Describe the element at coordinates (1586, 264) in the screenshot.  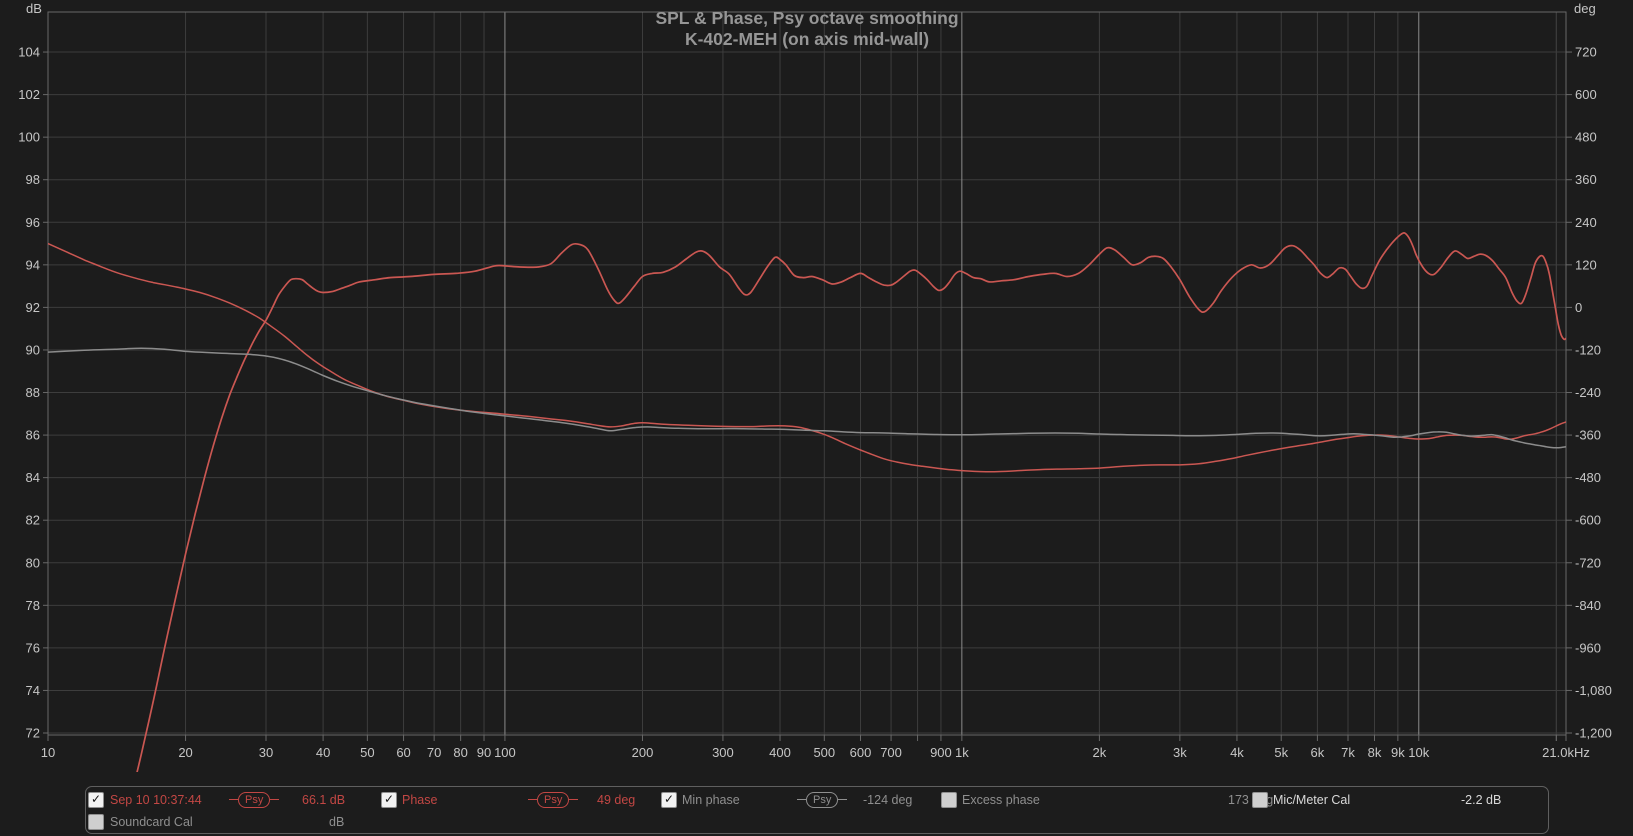
I see `svg-text: 120` at that location.